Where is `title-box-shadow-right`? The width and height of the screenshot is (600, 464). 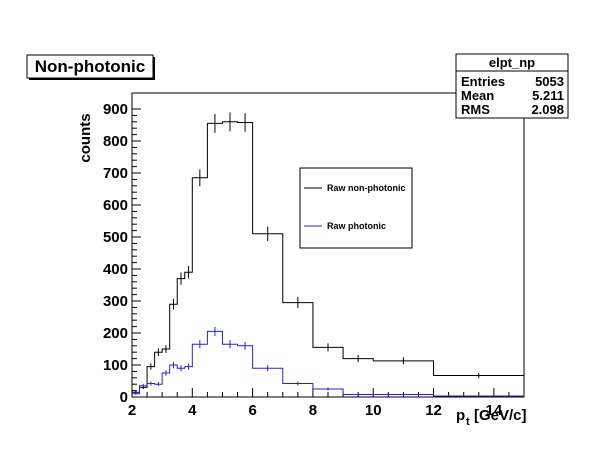 title-box-shadow-right is located at coordinates (154, 68).